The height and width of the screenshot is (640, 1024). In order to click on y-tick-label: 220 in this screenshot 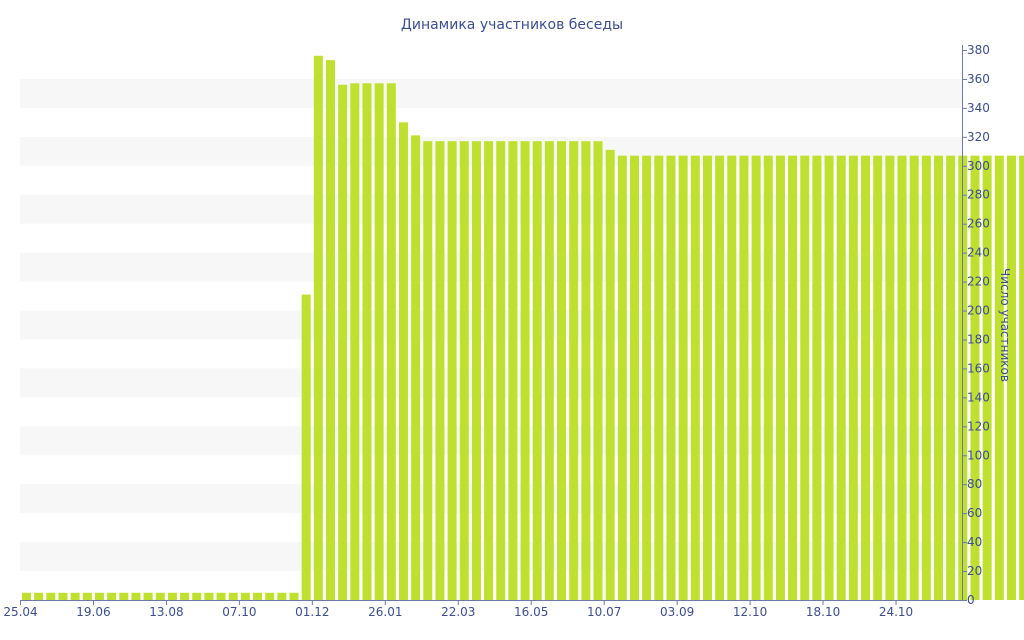, I will do `click(978, 282)`.